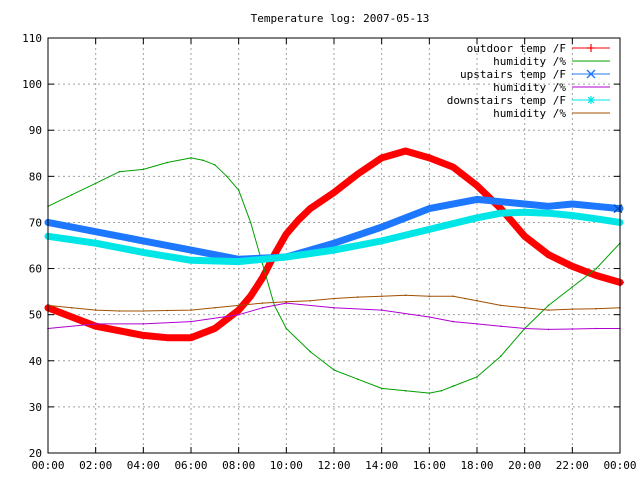  Describe the element at coordinates (190, 465) in the screenshot. I see `x-tick-label: 06:00` at that location.